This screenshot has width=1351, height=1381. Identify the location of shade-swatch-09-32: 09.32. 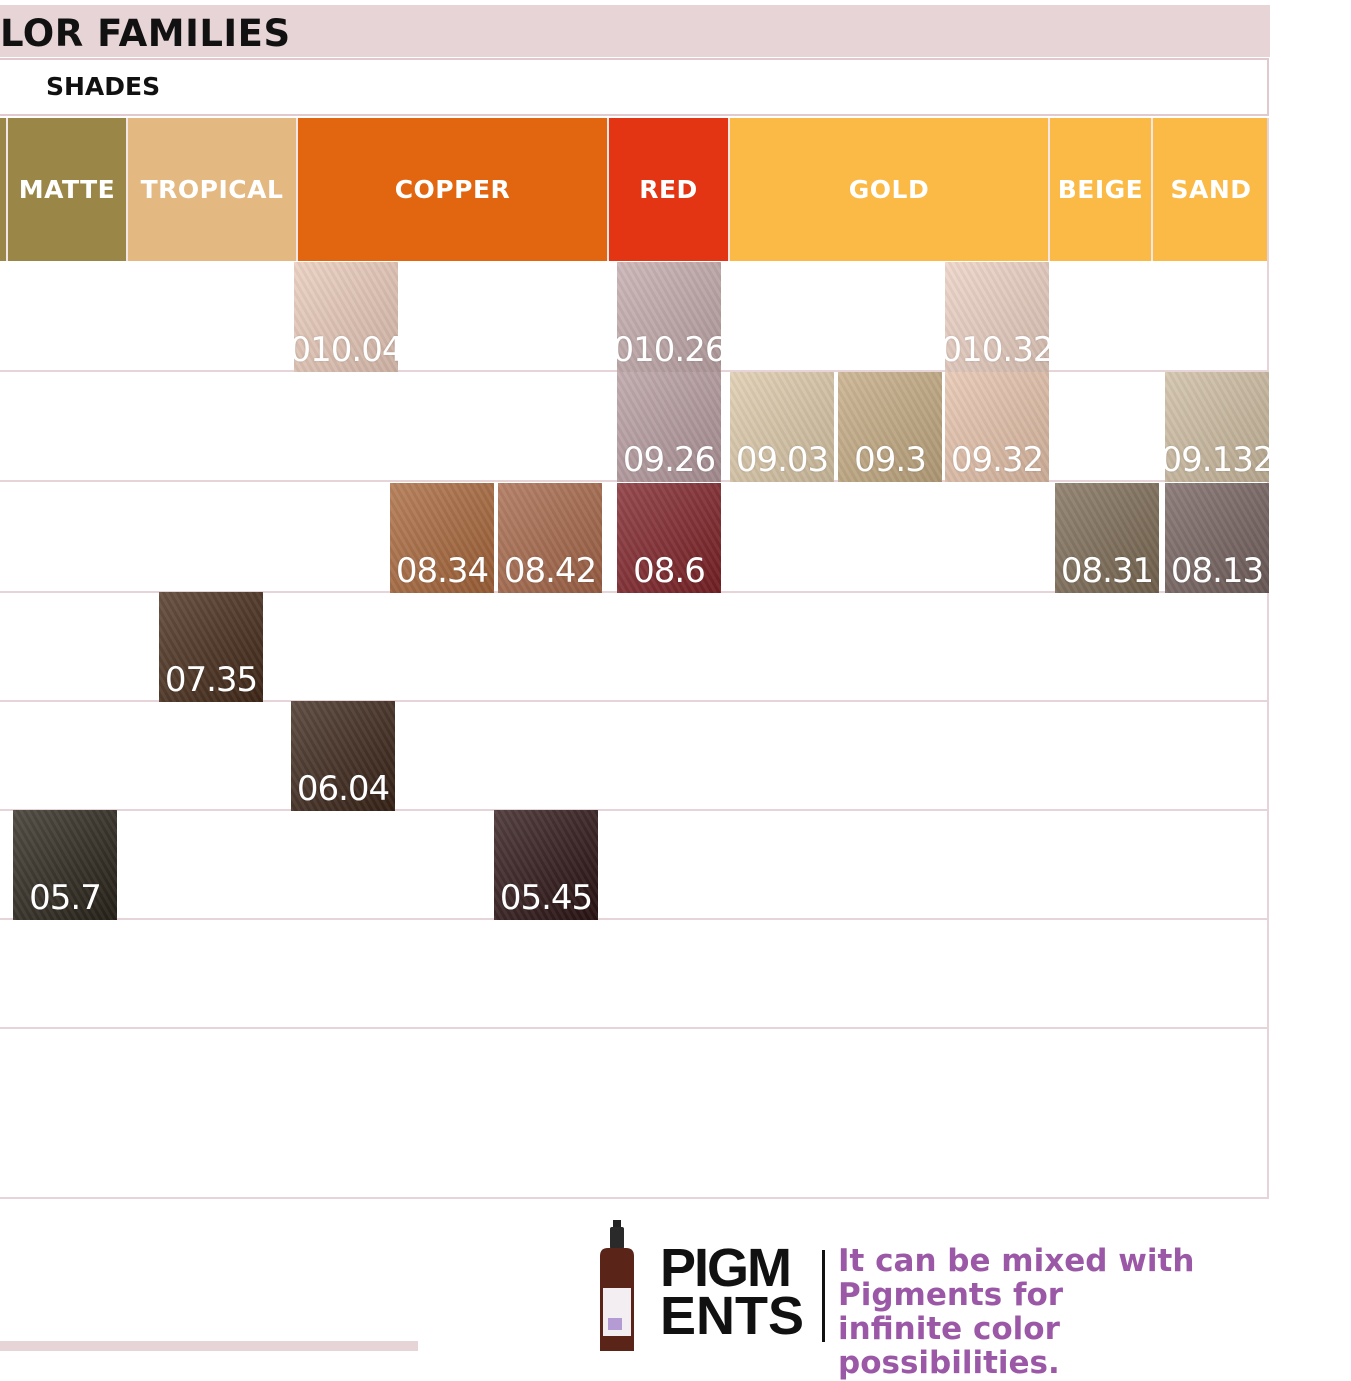
(997, 427).